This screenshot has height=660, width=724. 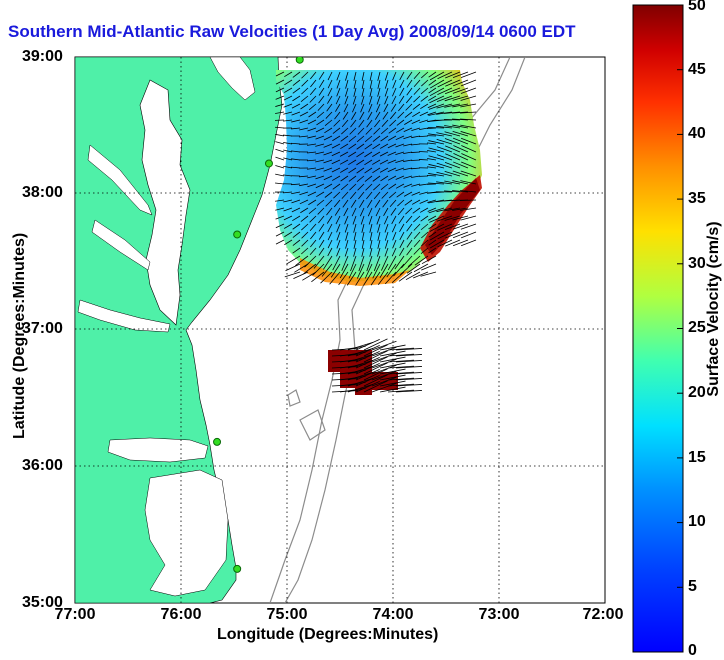 What do you see at coordinates (603, 615) in the screenshot?
I see `x-tick-label: 72:00` at bounding box center [603, 615].